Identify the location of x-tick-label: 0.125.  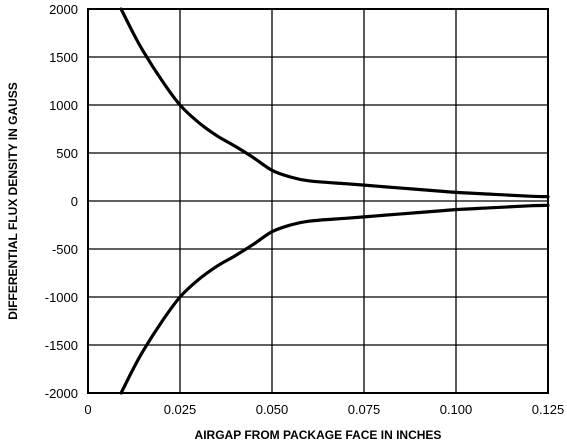
(548, 409).